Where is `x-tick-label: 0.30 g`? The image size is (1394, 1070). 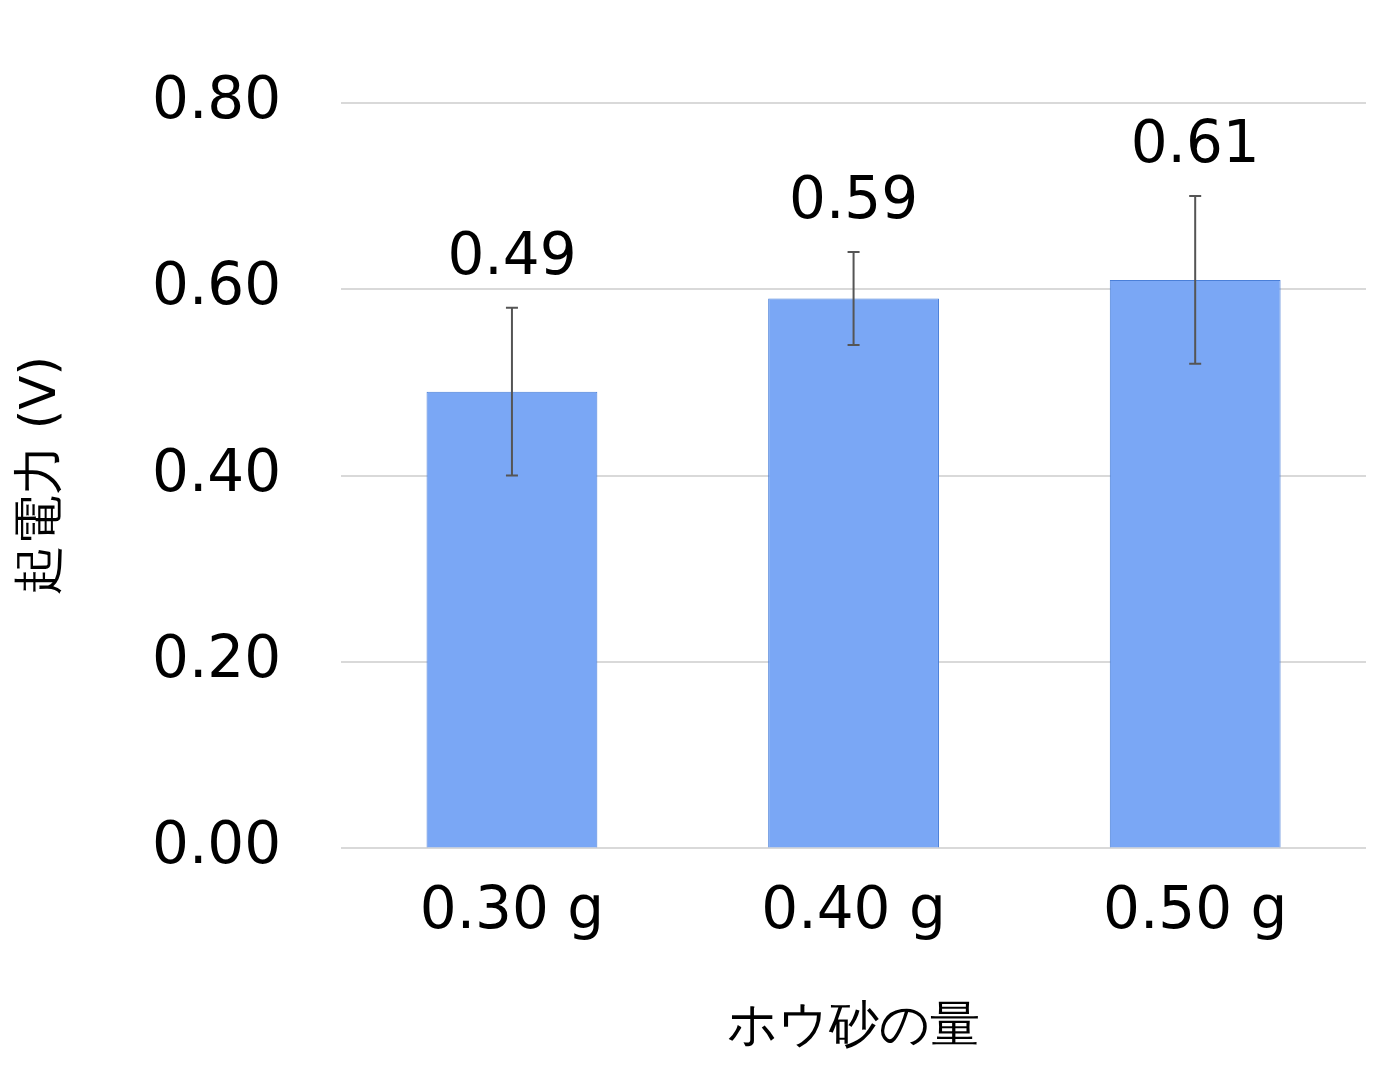 x-tick-label: 0.30 g is located at coordinates (512, 908).